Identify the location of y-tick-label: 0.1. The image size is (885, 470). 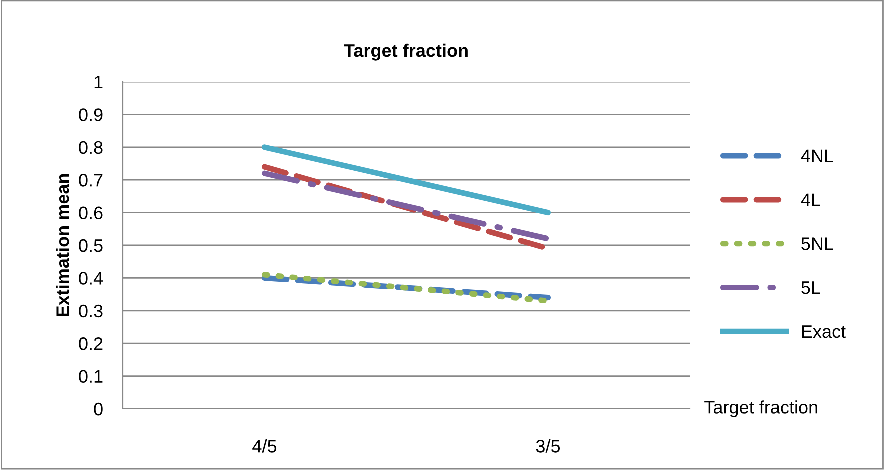
(91, 377).